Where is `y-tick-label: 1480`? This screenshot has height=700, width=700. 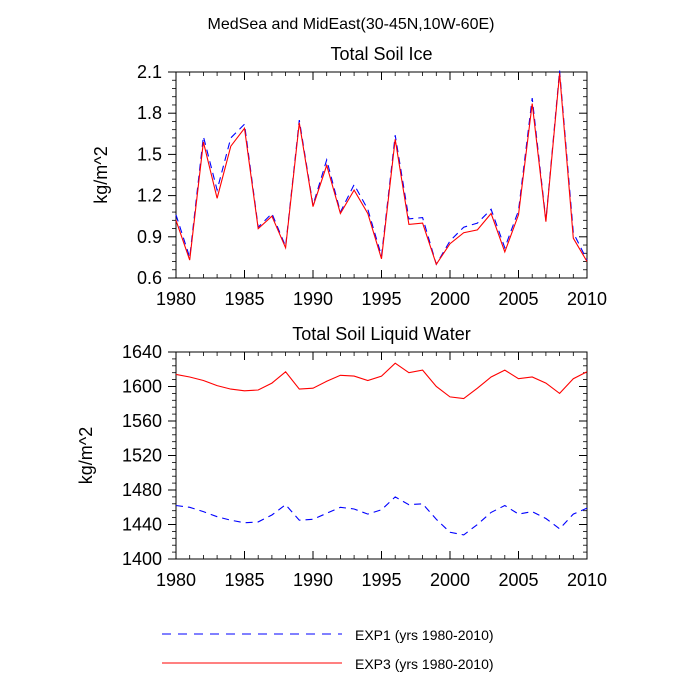 y-tick-label: 1480 is located at coordinates (142, 490).